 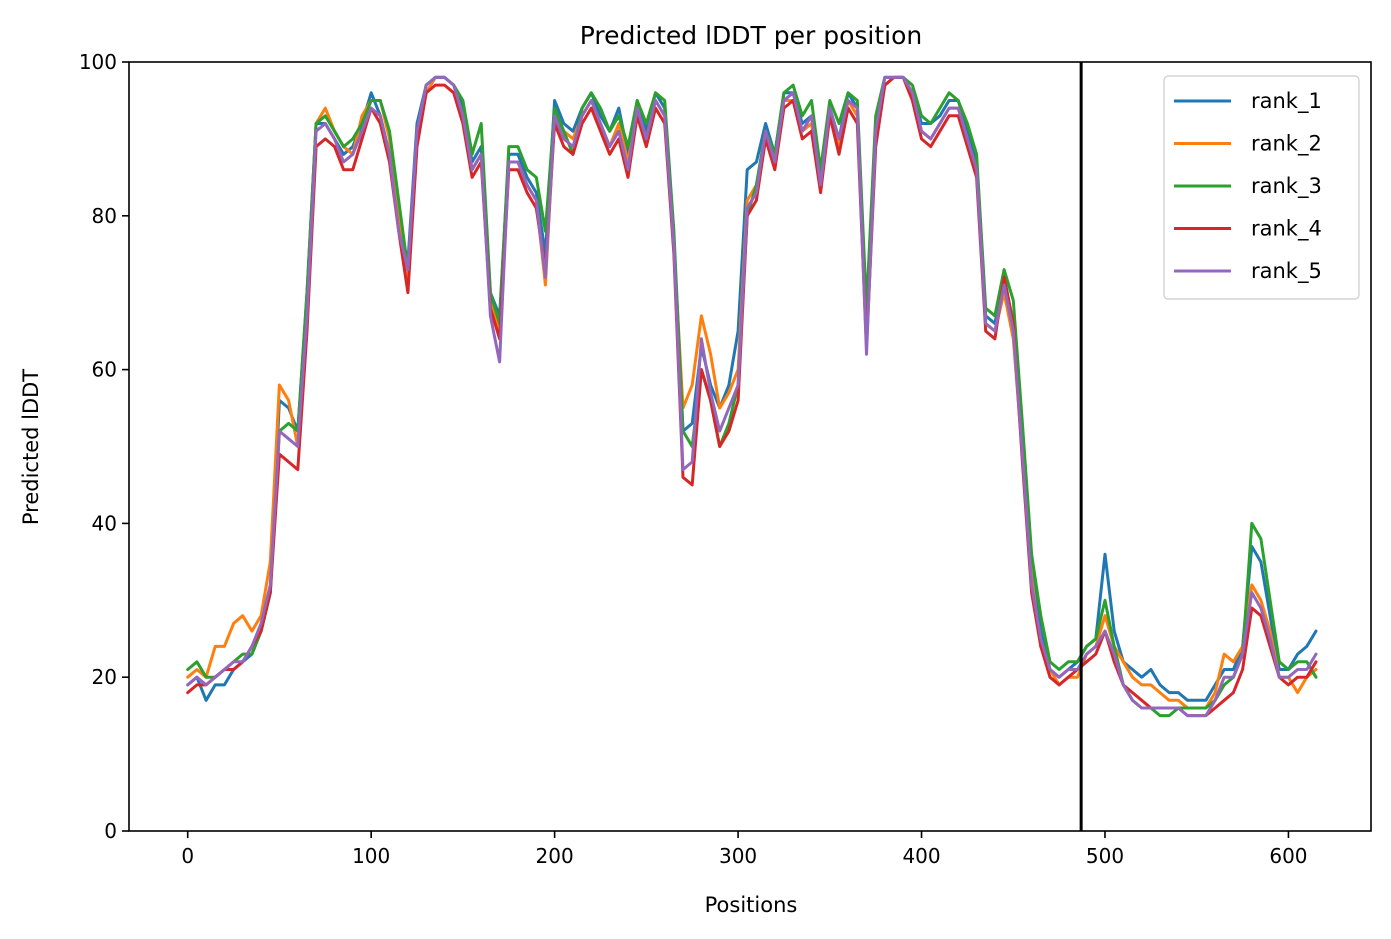 I want to click on x-tick-label: 0, so click(x=187, y=856).